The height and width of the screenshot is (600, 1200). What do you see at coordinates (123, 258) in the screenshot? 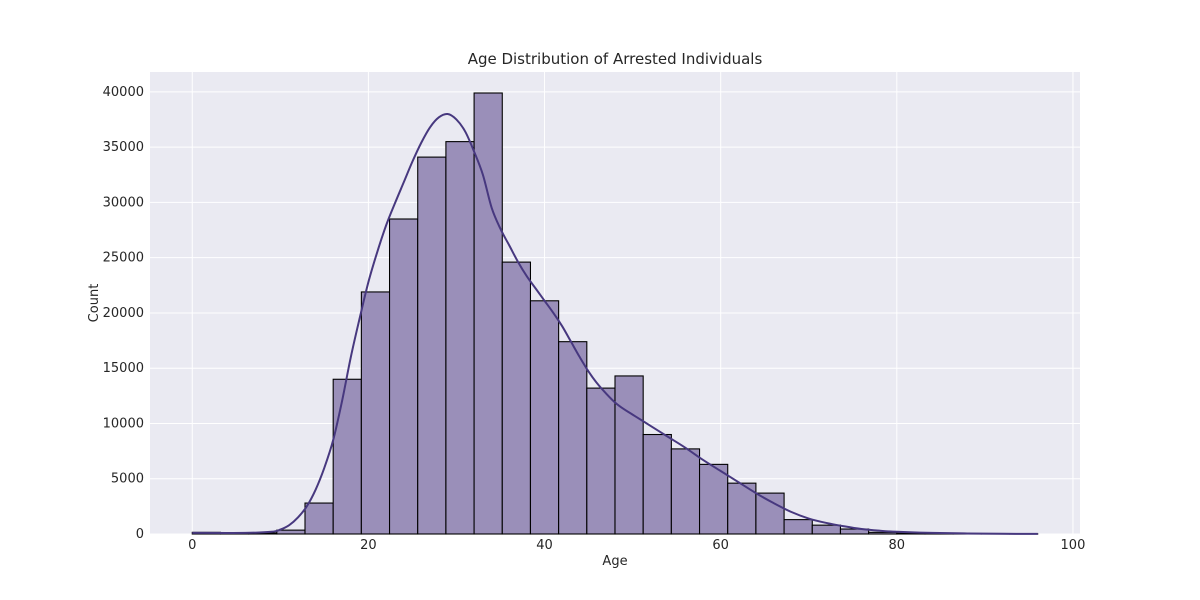
I see `y-tick-label: 25000` at bounding box center [123, 258].